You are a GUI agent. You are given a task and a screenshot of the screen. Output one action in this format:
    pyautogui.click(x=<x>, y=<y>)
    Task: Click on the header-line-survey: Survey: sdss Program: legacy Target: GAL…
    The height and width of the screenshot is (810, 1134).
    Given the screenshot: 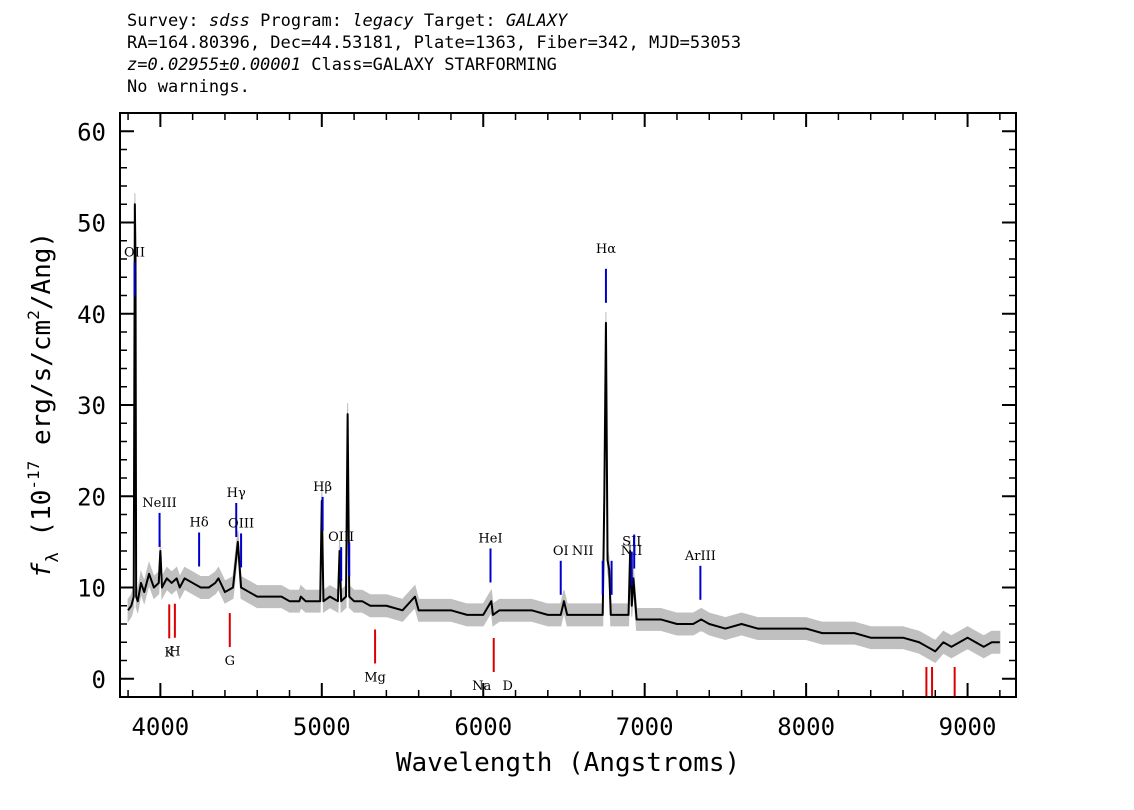 What is the action you would take?
    pyautogui.click(x=434, y=21)
    